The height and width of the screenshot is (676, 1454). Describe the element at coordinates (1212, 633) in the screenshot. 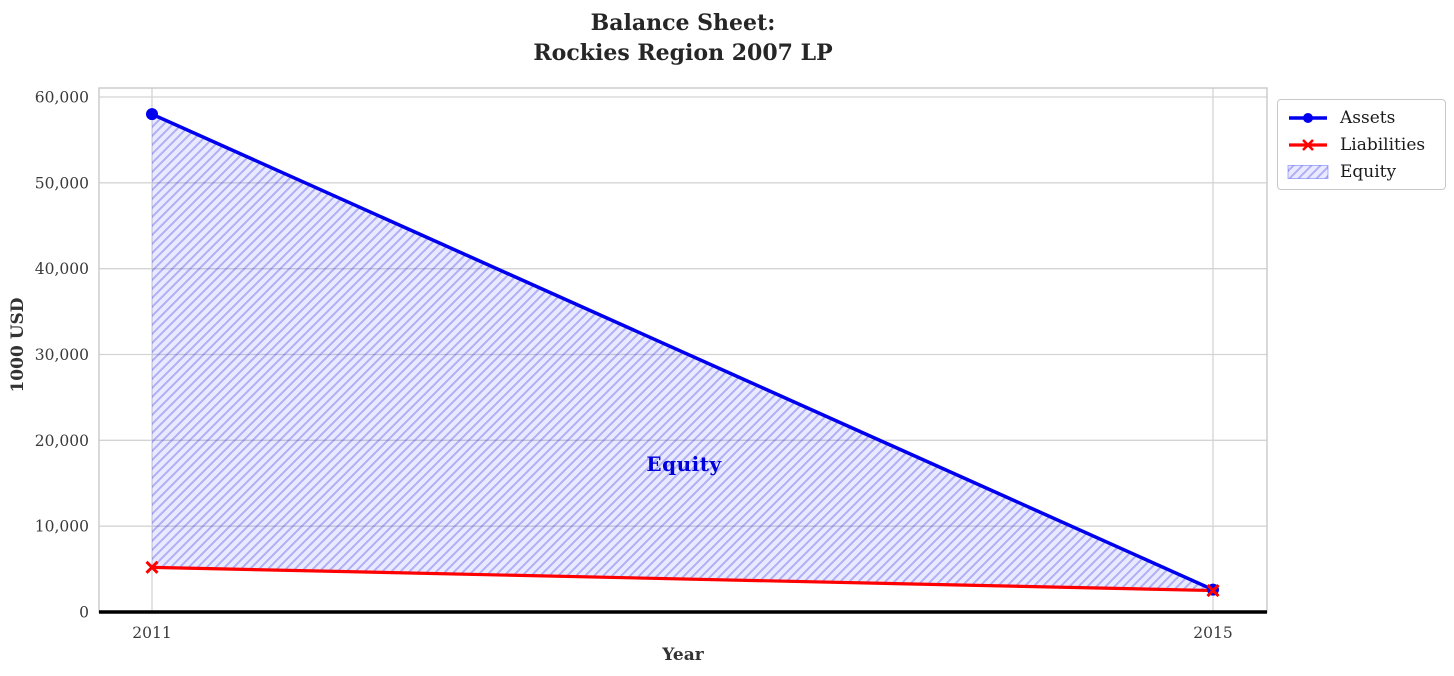

I see `x-tick-label: 2015` at that location.